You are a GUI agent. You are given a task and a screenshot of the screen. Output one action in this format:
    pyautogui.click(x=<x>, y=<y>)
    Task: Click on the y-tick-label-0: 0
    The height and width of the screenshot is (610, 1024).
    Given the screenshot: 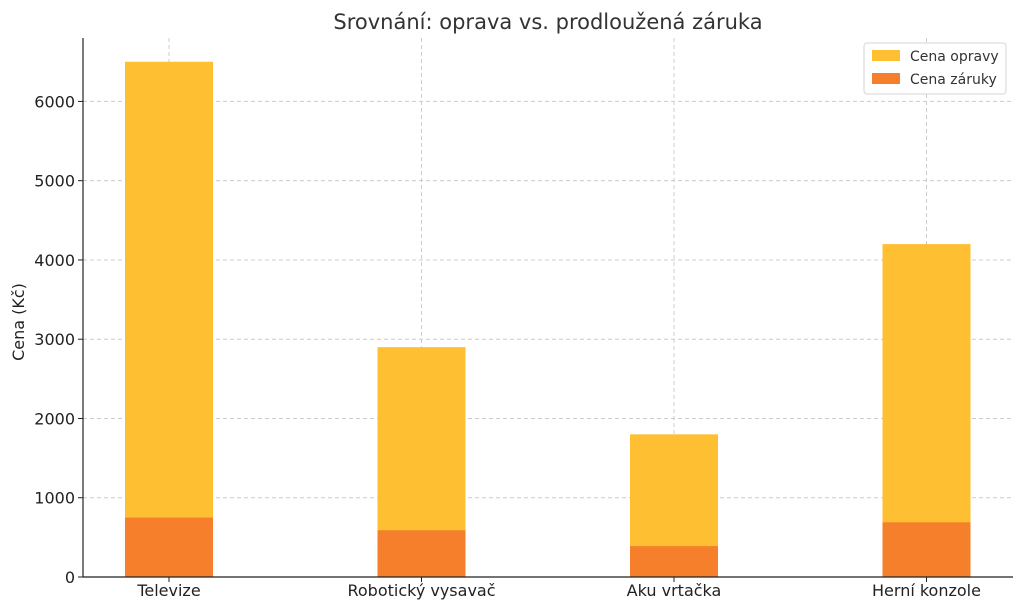 What is the action you would take?
    pyautogui.click(x=70, y=577)
    